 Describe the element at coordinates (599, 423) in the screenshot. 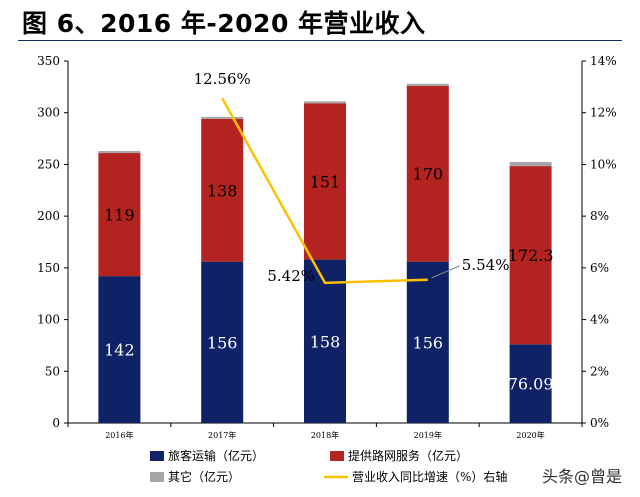

I see `right-tick-label: 0%` at that location.